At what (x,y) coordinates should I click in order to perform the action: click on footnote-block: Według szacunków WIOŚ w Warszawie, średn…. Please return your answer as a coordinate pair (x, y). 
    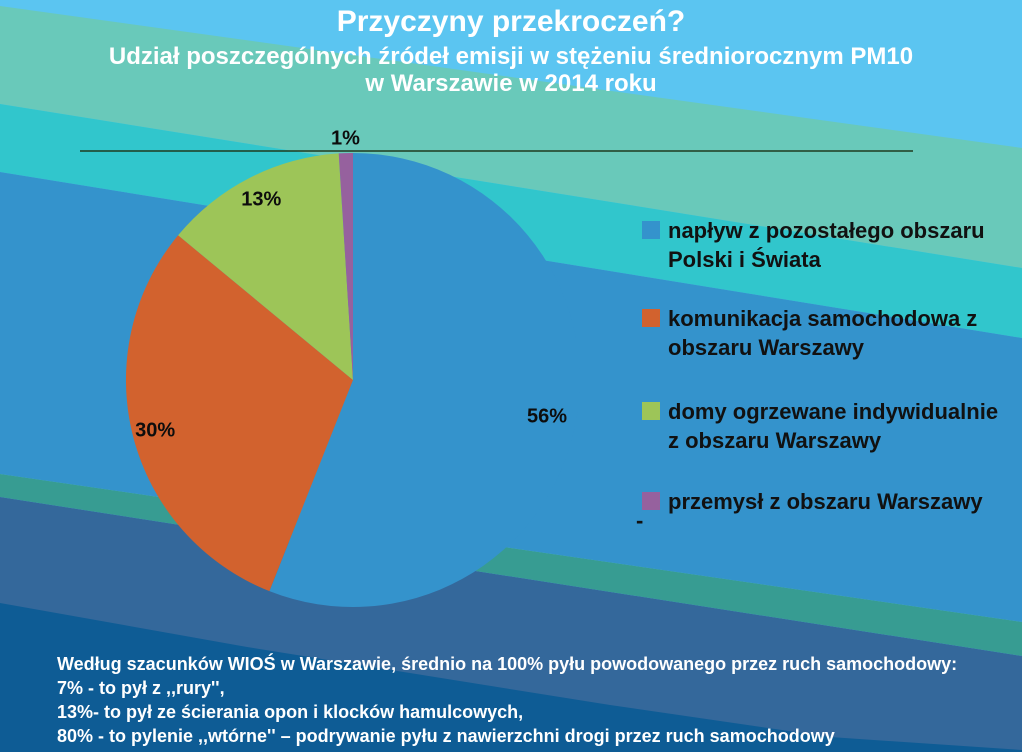
    Looking at the image, I should click on (527, 700).